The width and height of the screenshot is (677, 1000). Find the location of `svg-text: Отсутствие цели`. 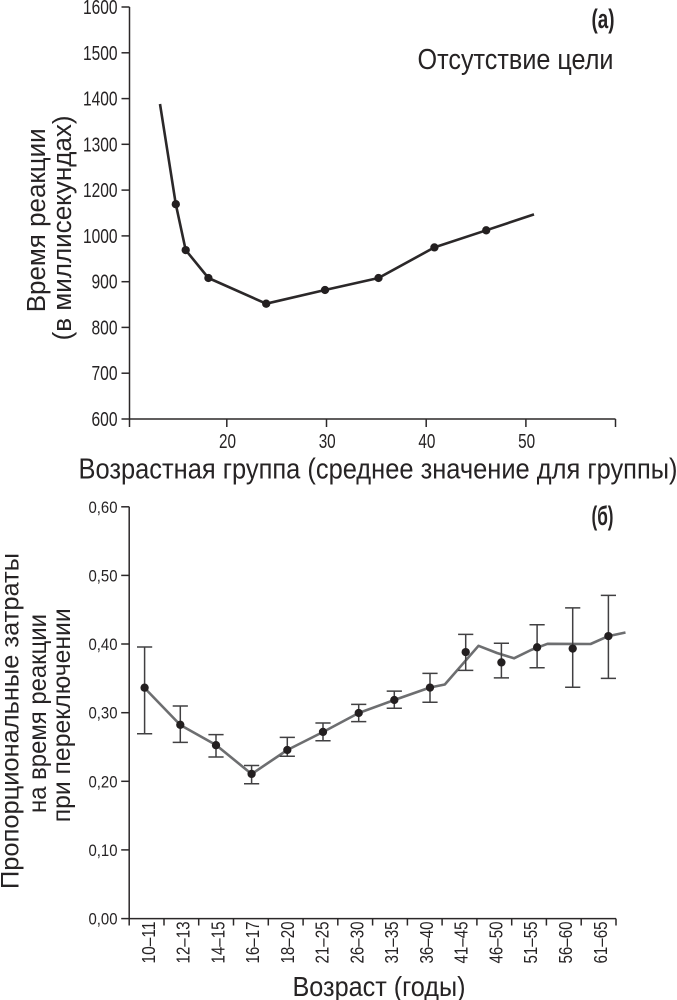

svg-text: Отсутствие цели is located at coordinates (516, 60).